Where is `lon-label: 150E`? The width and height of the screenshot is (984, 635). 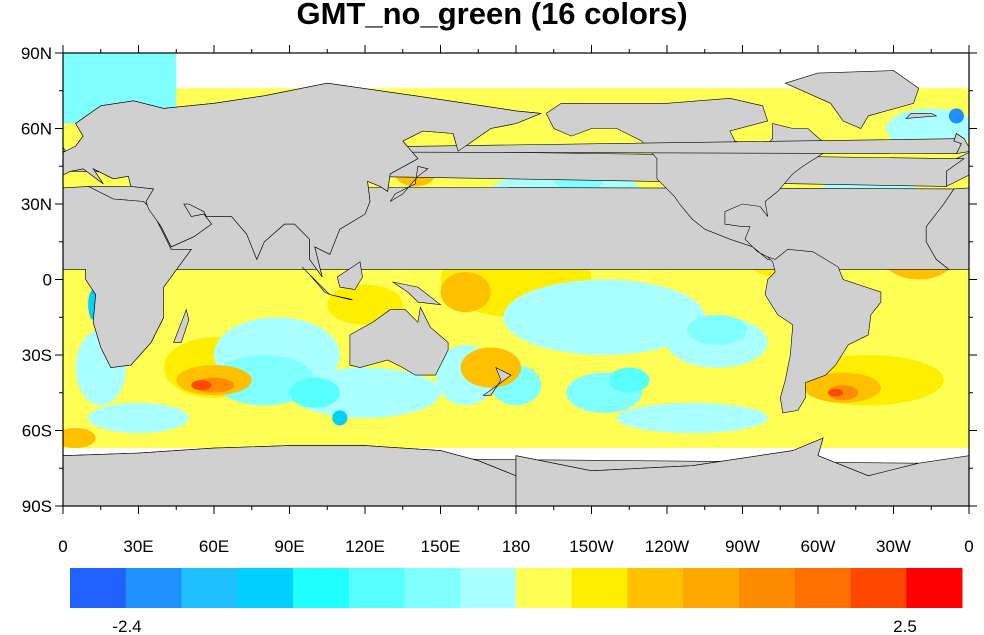 lon-label: 150E is located at coordinates (441, 546).